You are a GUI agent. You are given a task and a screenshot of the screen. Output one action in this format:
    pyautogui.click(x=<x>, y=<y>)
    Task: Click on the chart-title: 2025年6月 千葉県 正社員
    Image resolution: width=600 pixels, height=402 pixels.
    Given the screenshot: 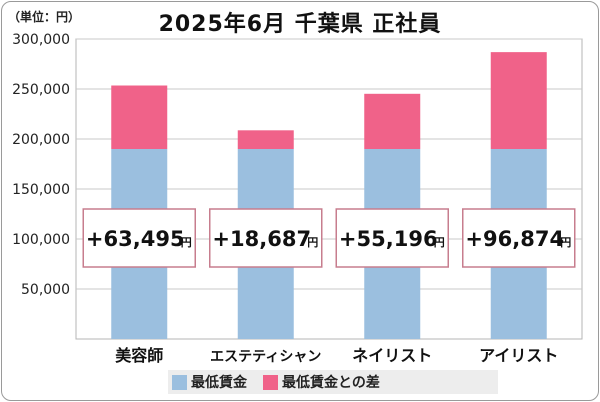 What is the action you would take?
    pyautogui.click(x=300, y=24)
    